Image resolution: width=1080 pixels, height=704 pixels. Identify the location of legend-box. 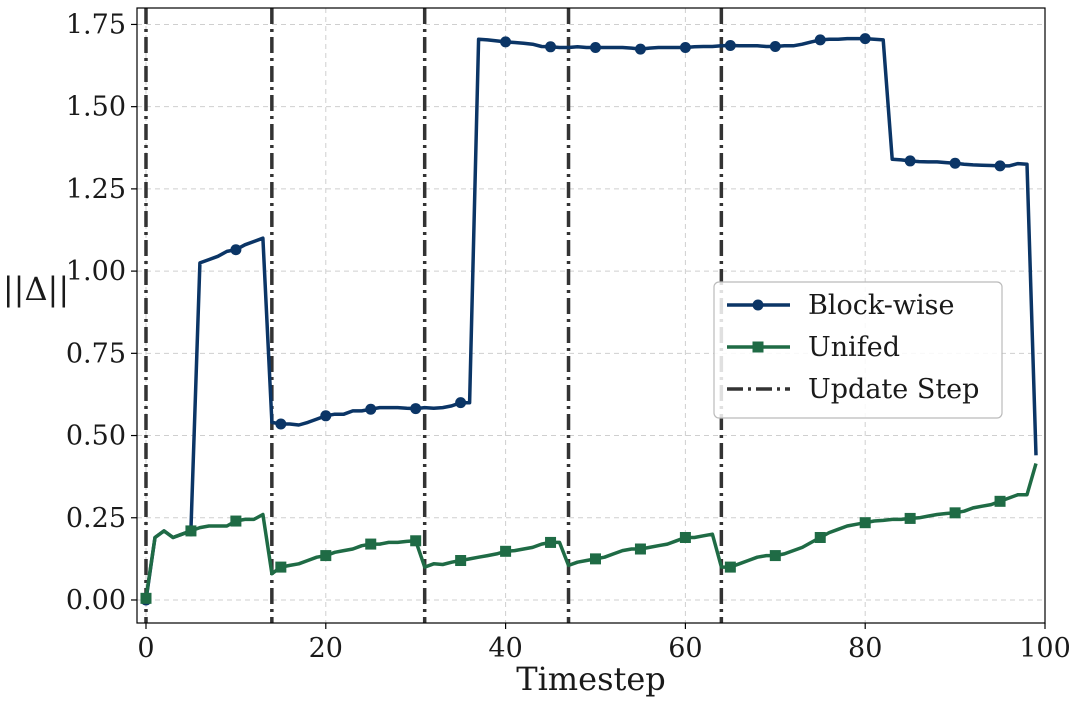
(858, 350).